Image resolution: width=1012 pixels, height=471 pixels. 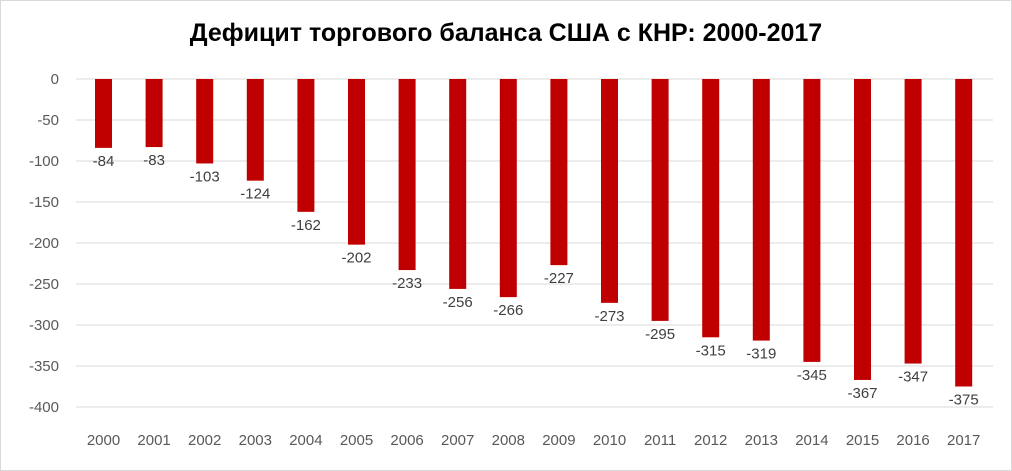 What do you see at coordinates (356, 440) in the screenshot?
I see `x-tick-label: 2005` at bounding box center [356, 440].